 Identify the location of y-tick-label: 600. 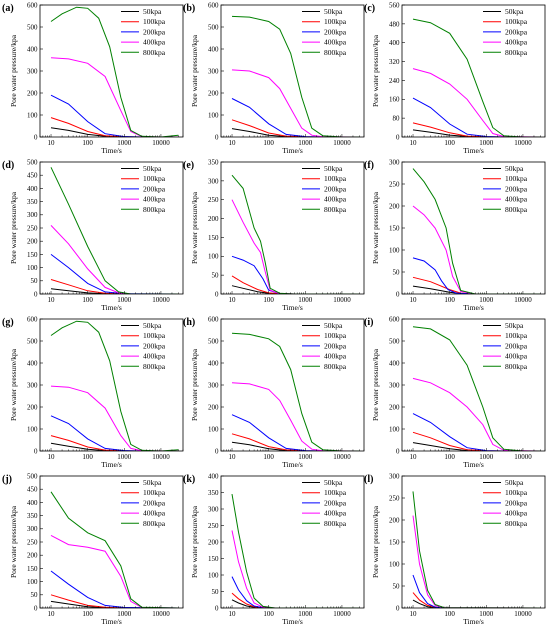
(32, 5).